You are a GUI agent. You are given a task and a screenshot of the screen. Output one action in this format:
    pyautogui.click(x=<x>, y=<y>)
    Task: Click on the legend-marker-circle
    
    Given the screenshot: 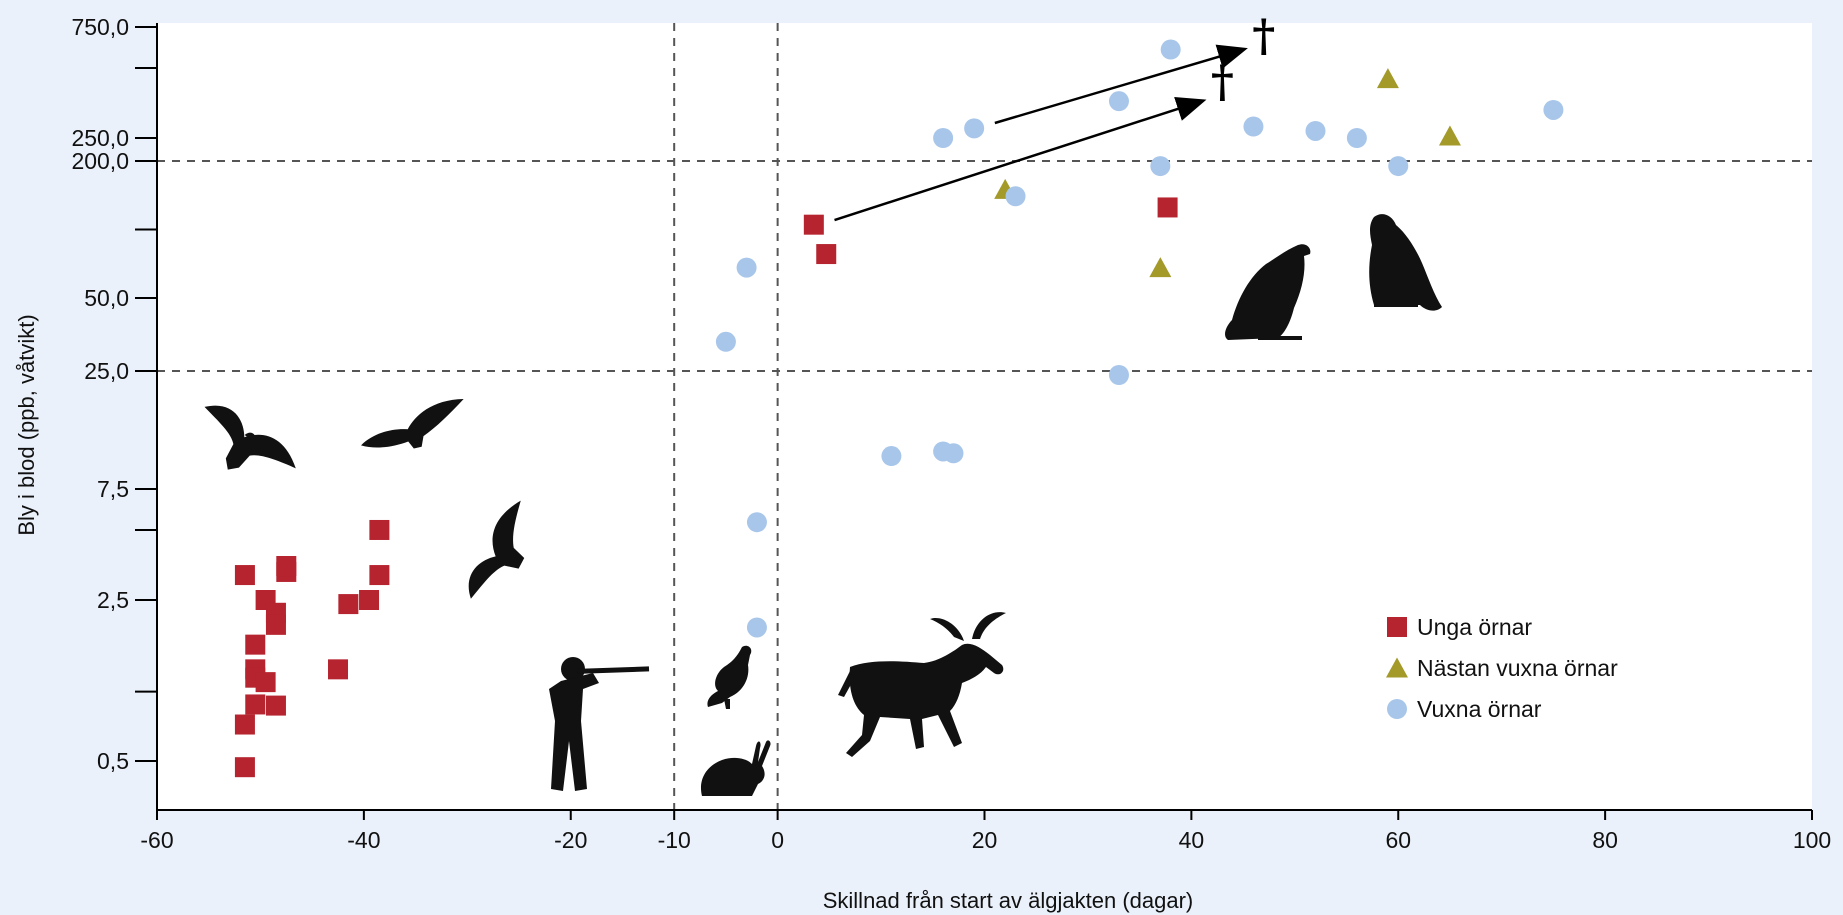 What is the action you would take?
    pyautogui.click(x=1397, y=709)
    